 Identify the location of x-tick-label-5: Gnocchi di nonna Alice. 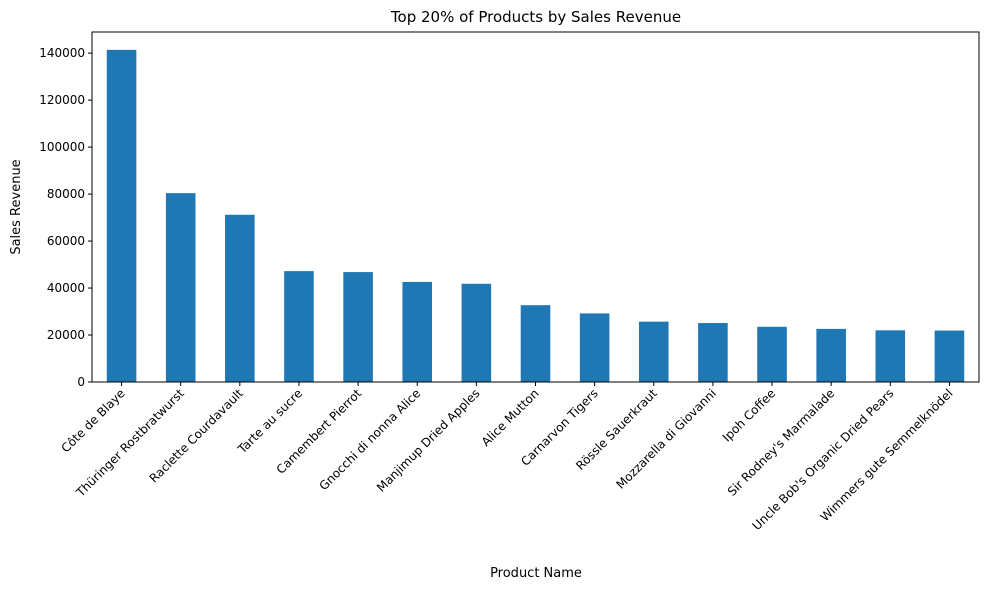
(369, 439).